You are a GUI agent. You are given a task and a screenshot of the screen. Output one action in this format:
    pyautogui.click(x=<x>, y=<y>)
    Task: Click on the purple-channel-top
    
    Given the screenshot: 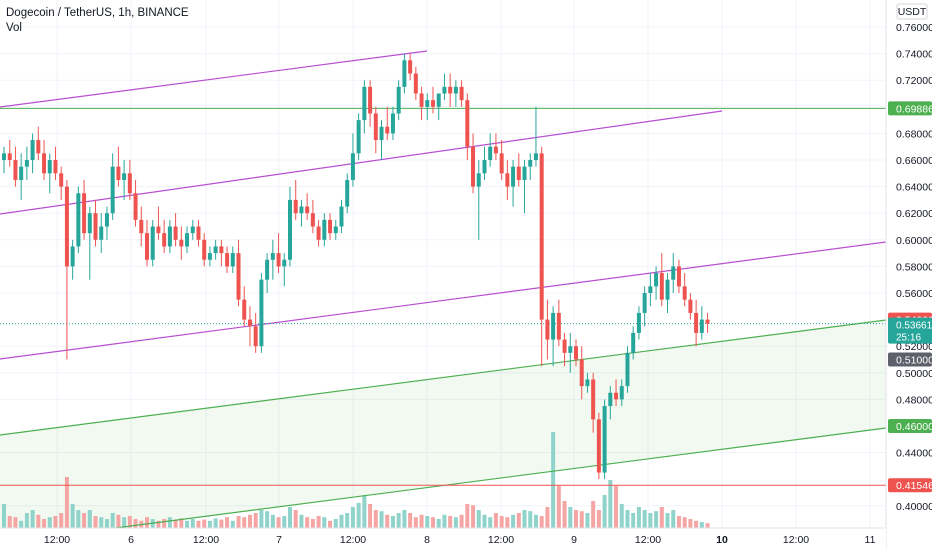 What is the action you would take?
    pyautogui.click(x=214, y=79)
    